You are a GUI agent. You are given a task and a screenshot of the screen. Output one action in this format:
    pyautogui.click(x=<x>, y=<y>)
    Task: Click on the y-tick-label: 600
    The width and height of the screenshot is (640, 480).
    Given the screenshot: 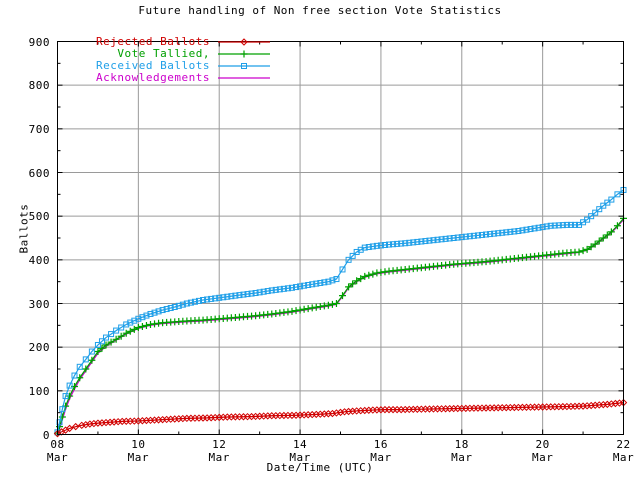 What is the action you would take?
    pyautogui.click(x=39, y=173)
    